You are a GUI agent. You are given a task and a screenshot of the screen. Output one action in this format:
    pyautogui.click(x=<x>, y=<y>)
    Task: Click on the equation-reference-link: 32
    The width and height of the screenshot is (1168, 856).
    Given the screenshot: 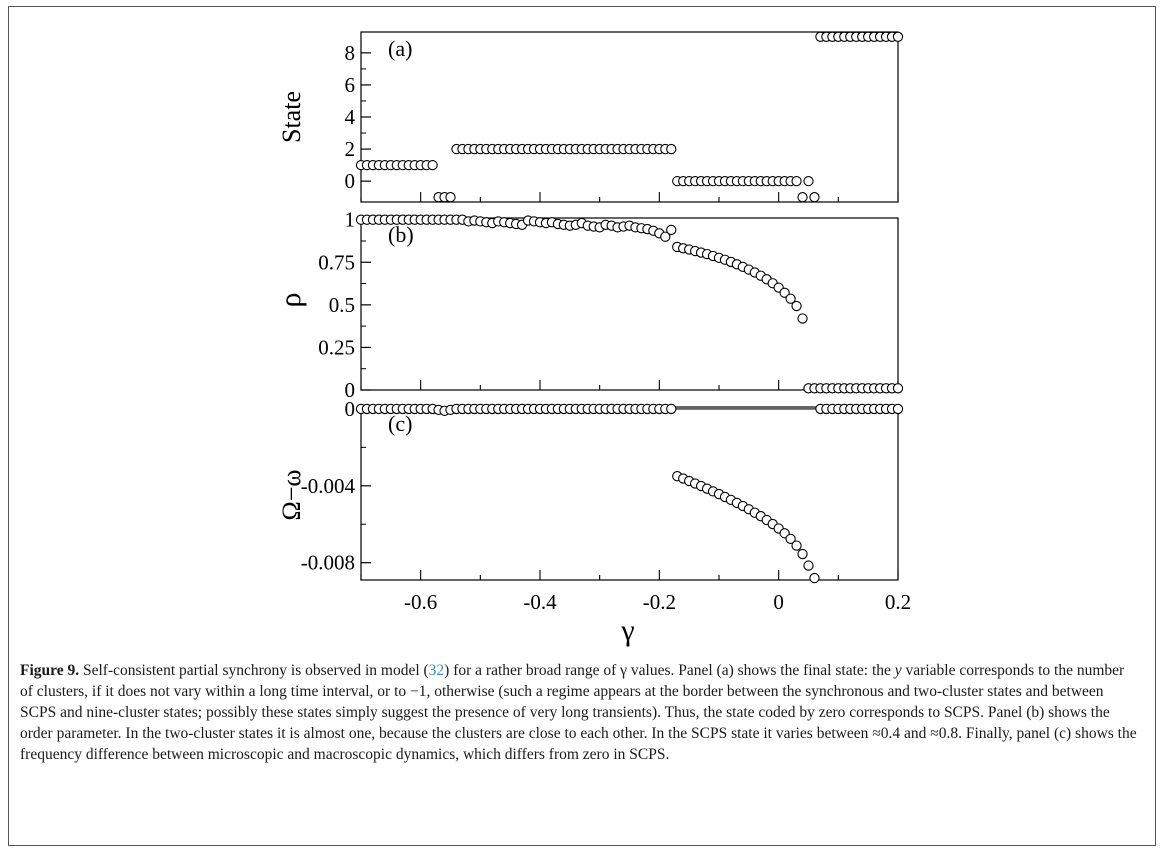 What is the action you would take?
    pyautogui.click(x=436, y=670)
    